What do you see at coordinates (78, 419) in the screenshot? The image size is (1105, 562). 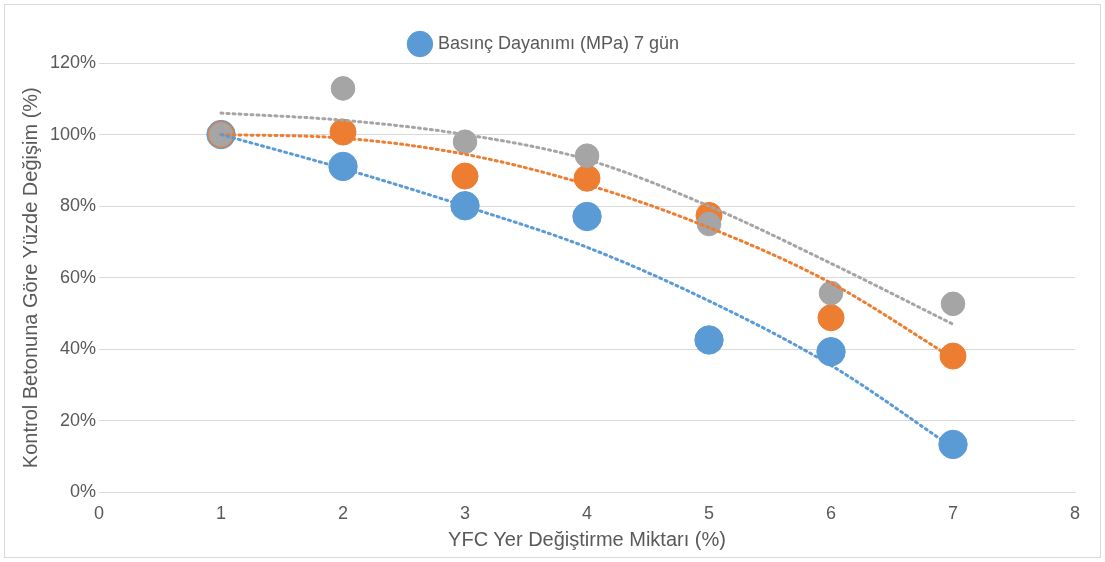 I see `y-tick-label: 20%` at bounding box center [78, 419].